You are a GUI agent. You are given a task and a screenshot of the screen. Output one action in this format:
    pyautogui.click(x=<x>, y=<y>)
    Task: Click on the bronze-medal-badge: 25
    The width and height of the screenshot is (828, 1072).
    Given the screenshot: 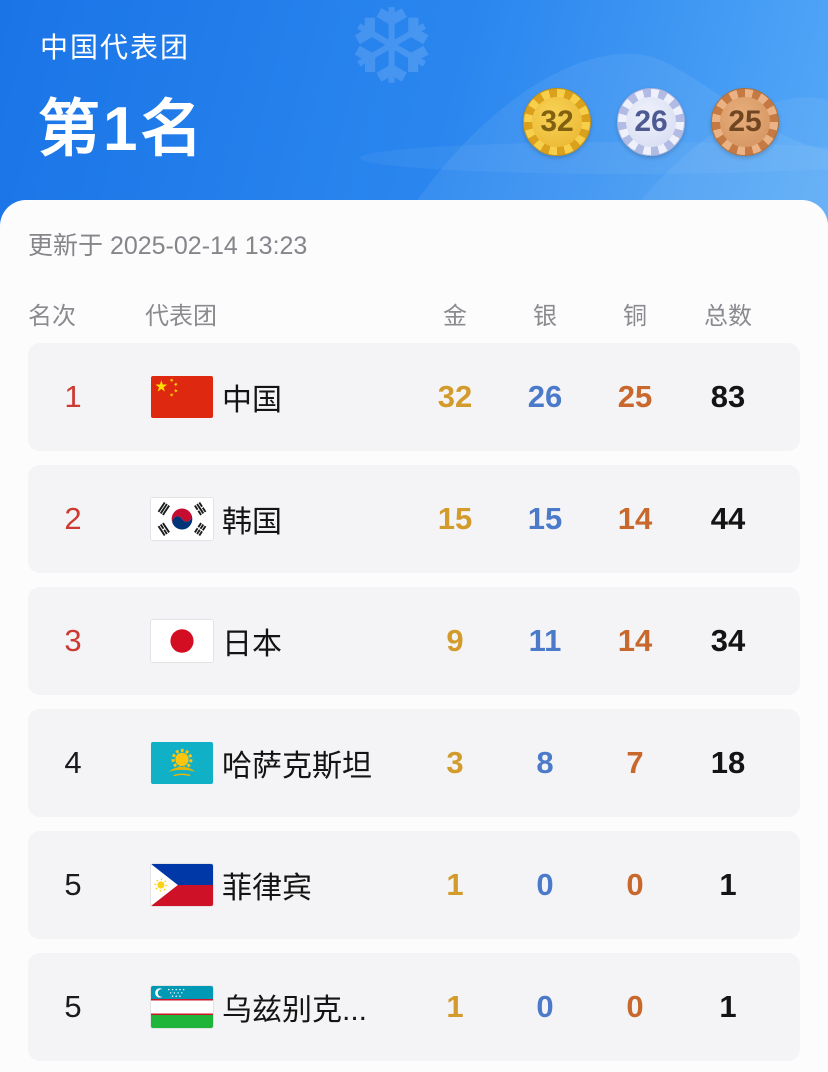 What is the action you would take?
    pyautogui.click(x=745, y=122)
    